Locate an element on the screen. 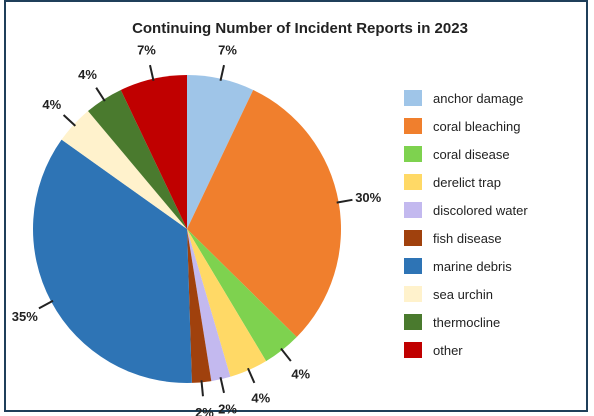  pie-slice-fish-disease is located at coordinates (199, 306).